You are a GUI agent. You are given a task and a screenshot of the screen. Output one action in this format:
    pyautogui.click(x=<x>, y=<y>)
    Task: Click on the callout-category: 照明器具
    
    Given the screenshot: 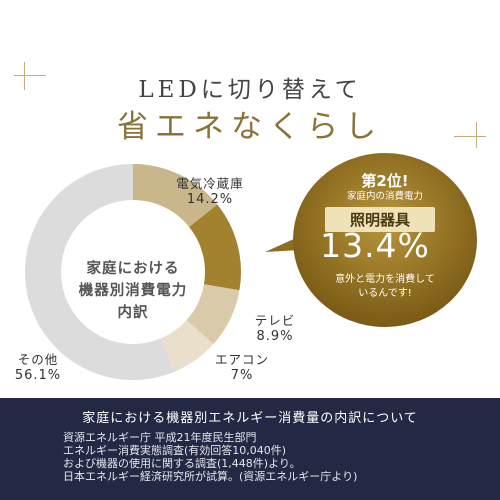 What is the action you would take?
    pyautogui.click(x=380, y=219)
    